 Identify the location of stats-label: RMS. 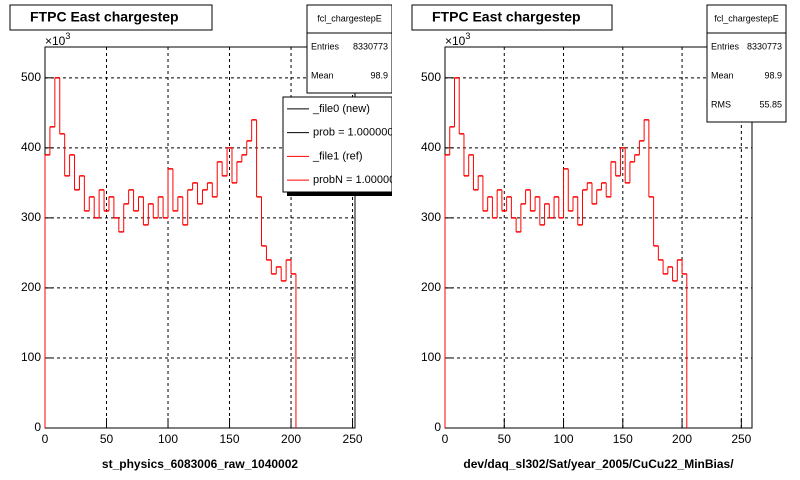
(721, 104).